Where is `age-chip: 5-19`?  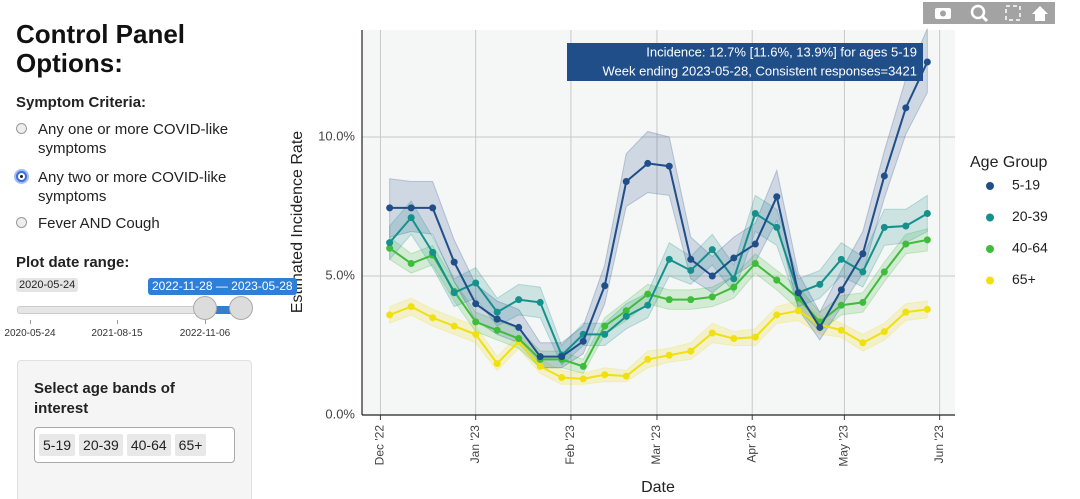
age-chip: 5-19 is located at coordinates (57, 445).